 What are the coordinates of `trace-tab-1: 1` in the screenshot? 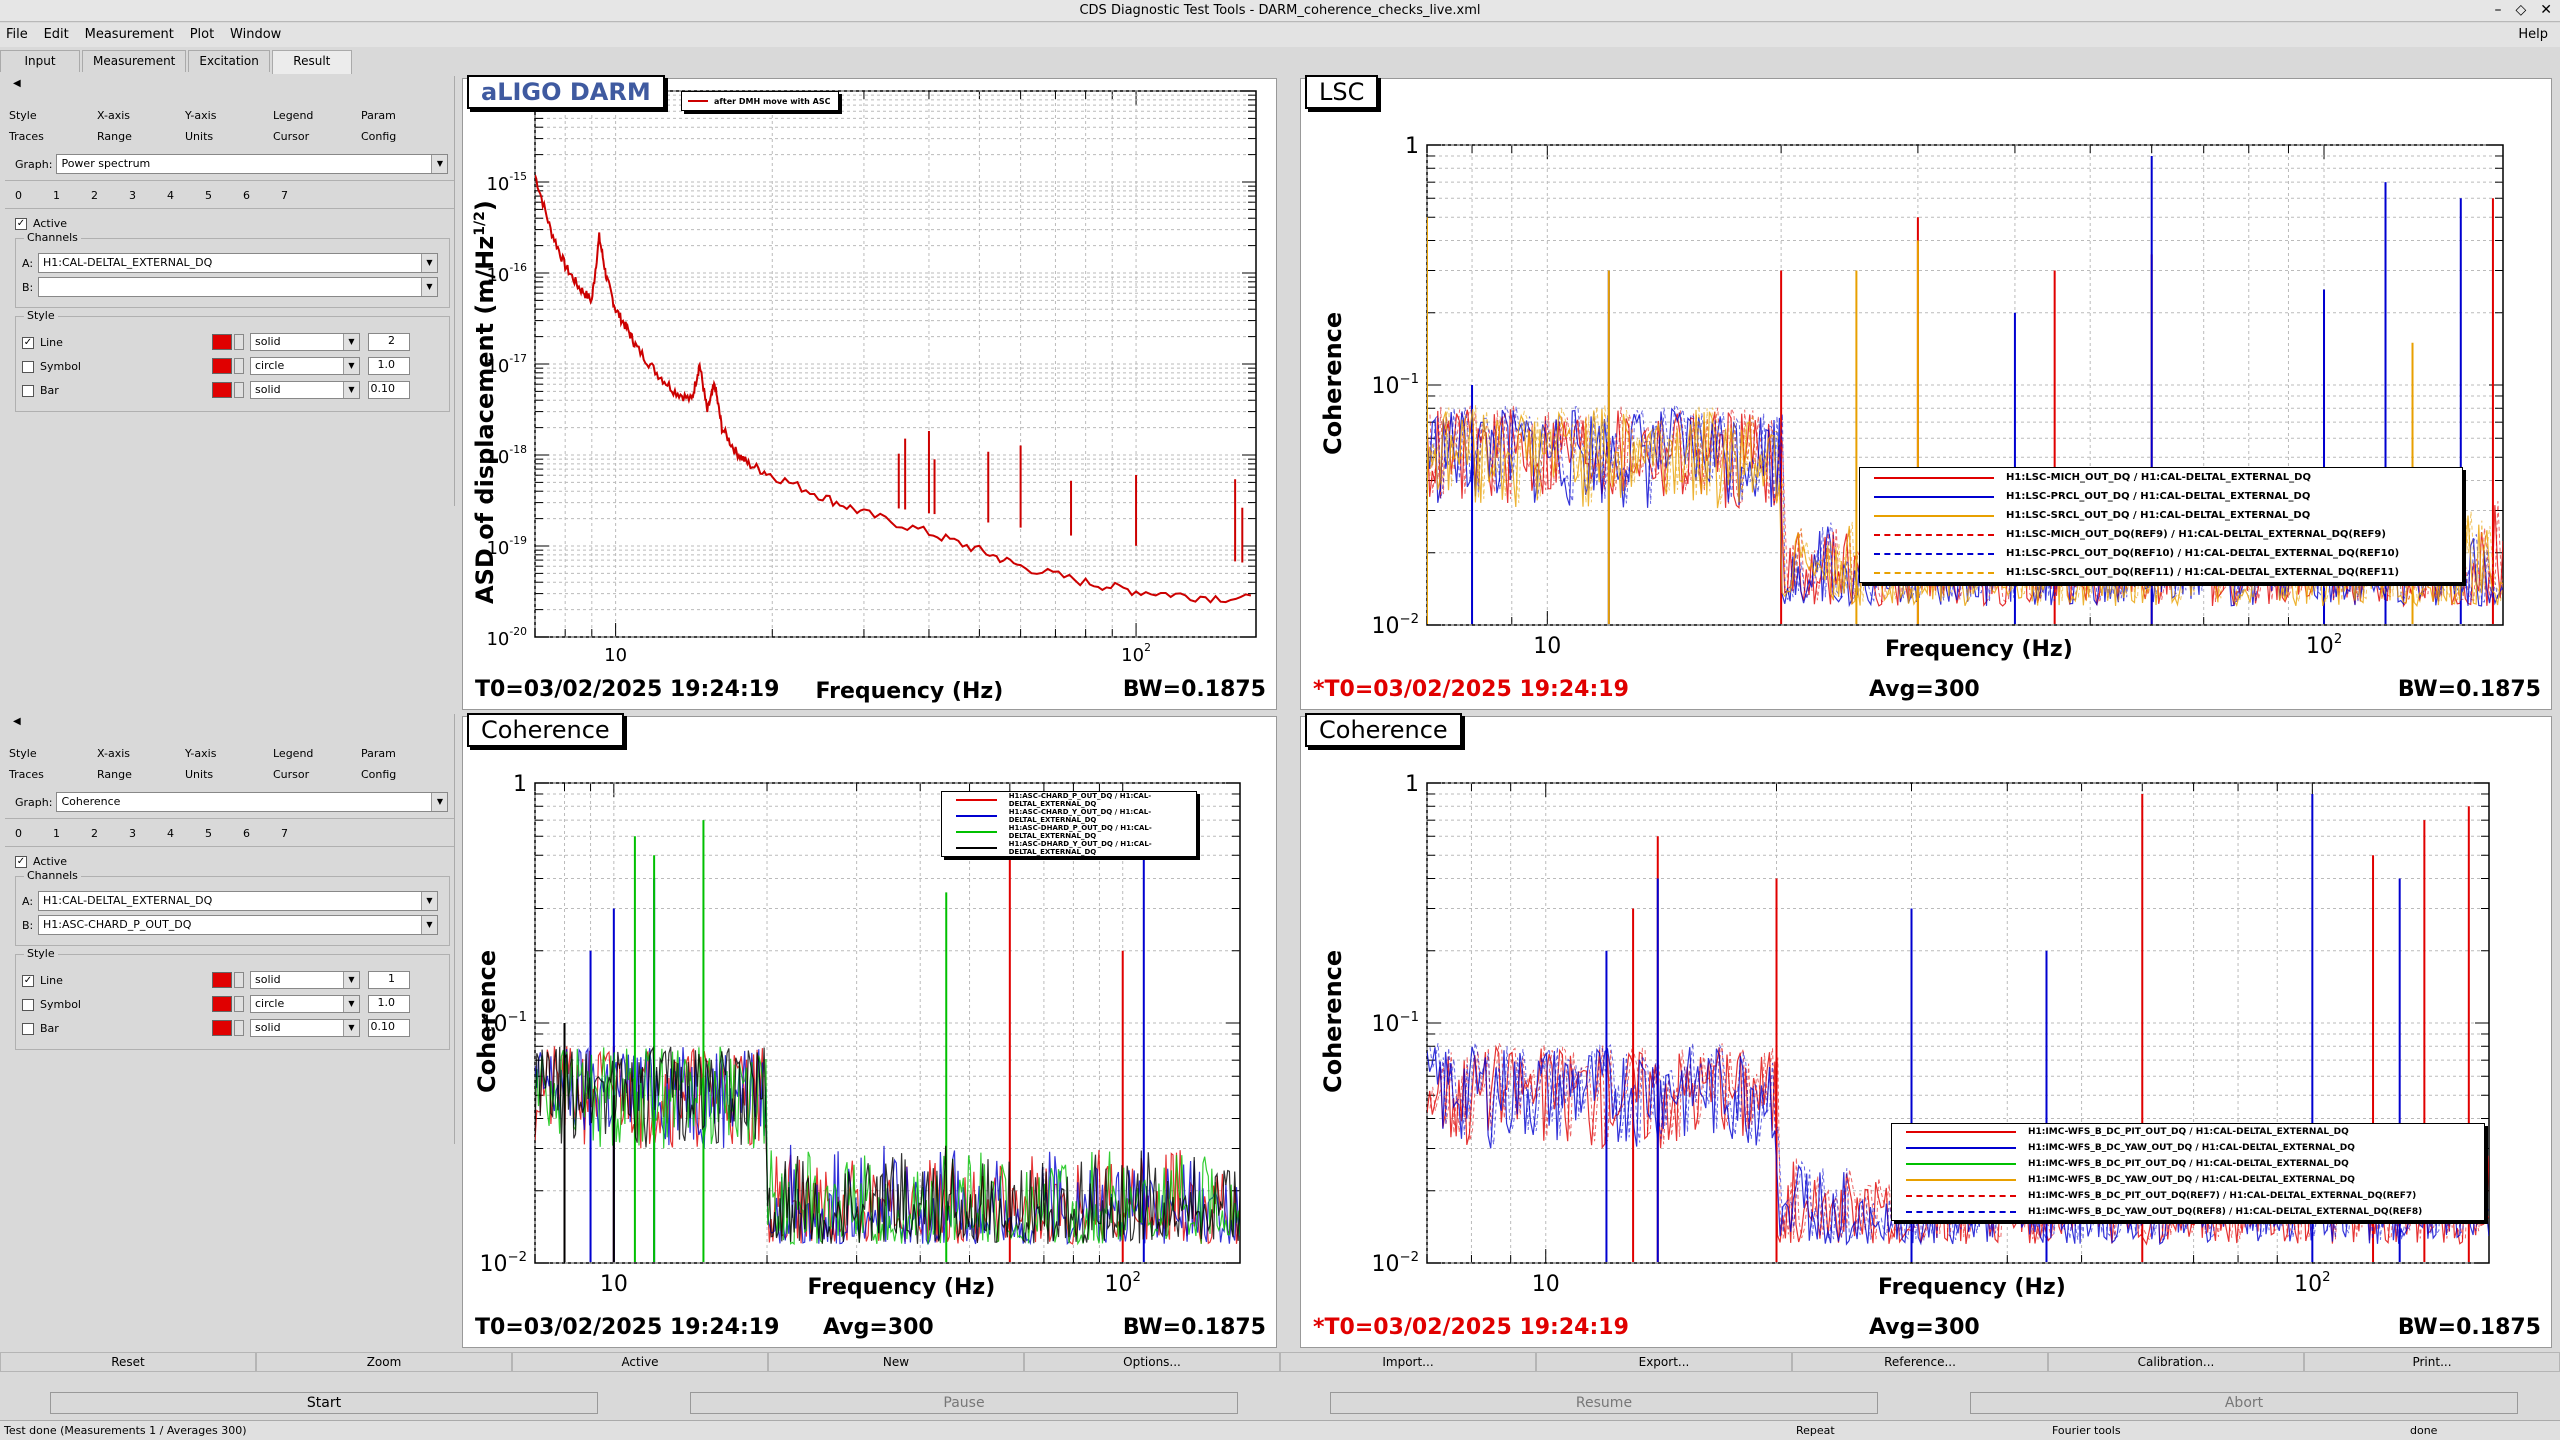 It's located at (56, 195).